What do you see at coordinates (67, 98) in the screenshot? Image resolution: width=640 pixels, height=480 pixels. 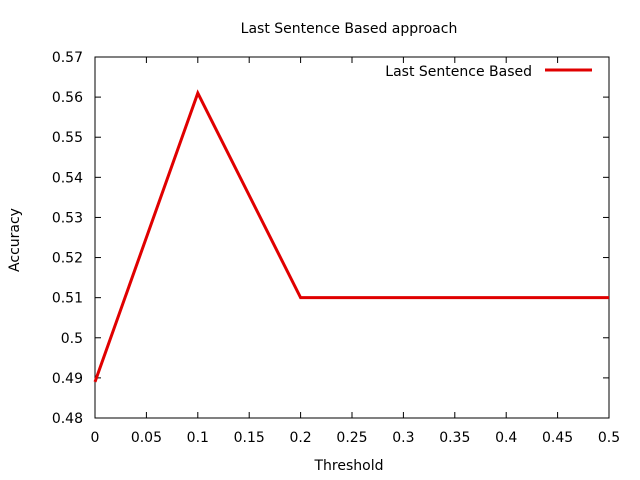 I see `y-tick-label: 0.56` at bounding box center [67, 98].